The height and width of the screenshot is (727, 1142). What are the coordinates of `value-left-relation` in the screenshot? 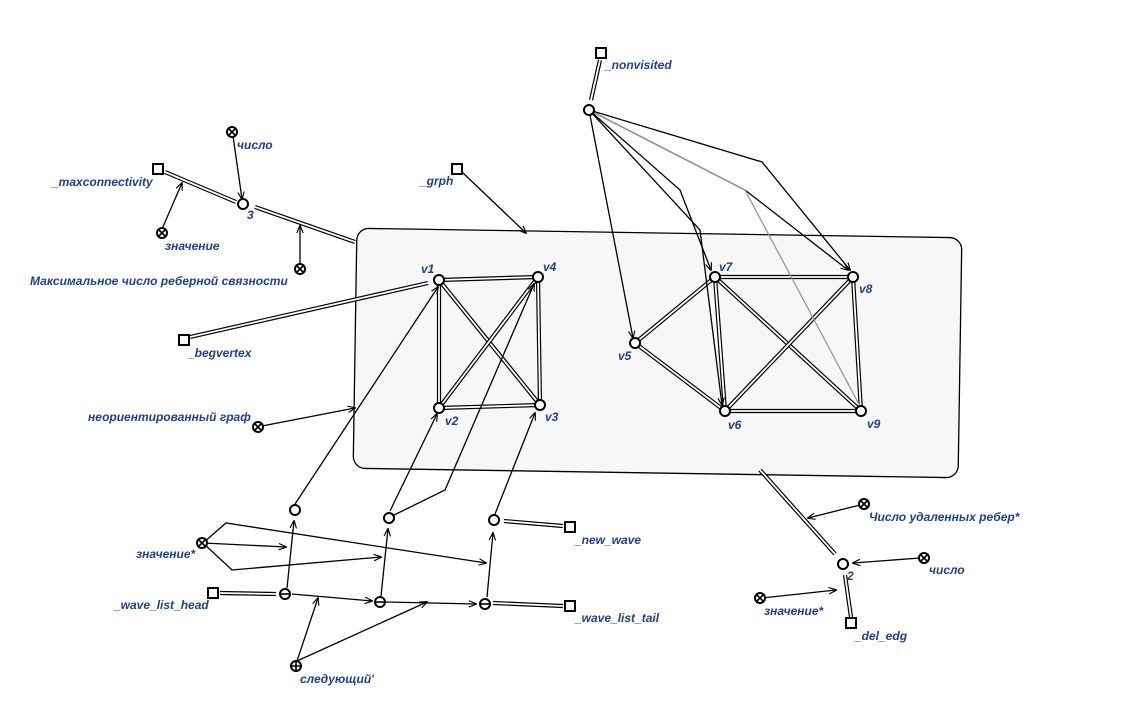 It's located at (162, 233).